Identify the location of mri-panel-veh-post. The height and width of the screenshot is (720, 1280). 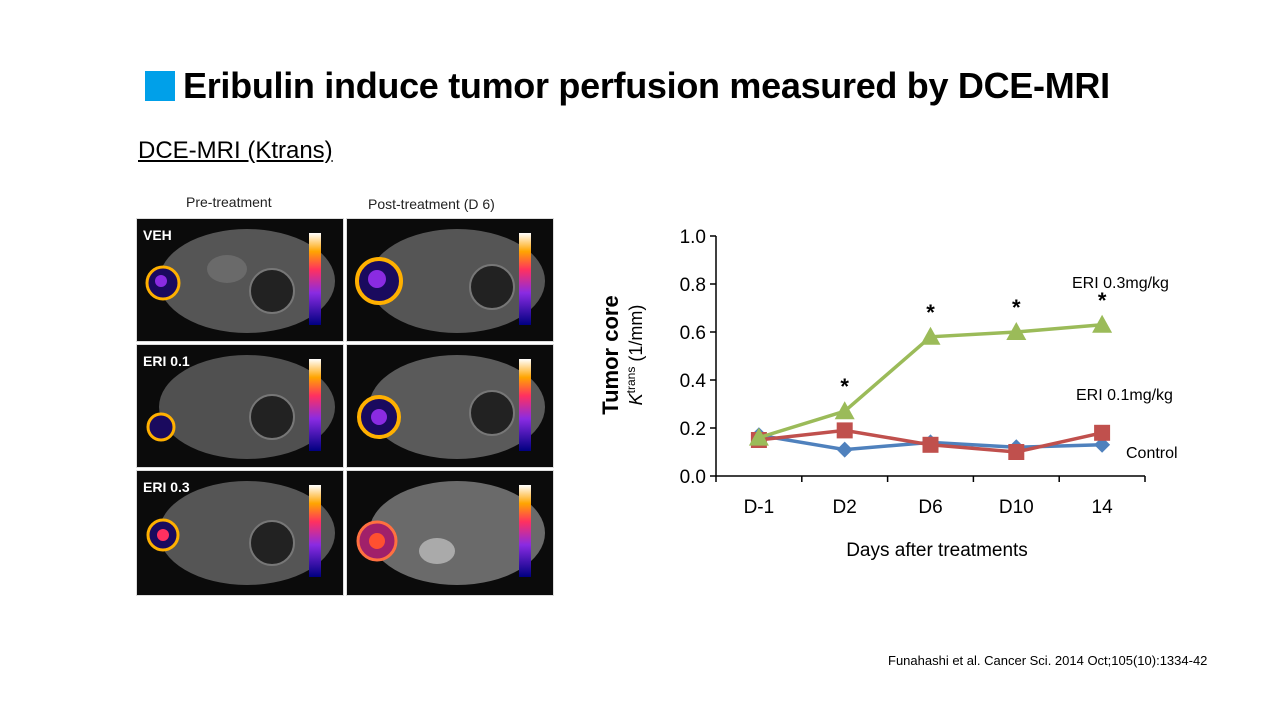
(450, 280).